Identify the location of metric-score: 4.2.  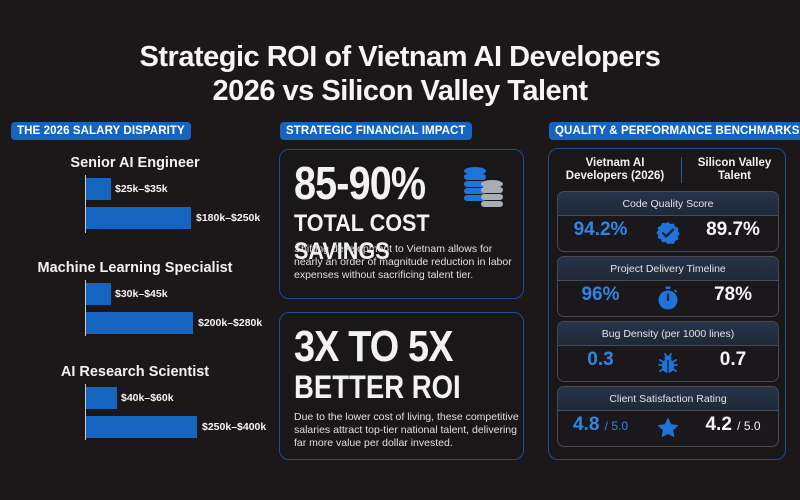
(718, 424).